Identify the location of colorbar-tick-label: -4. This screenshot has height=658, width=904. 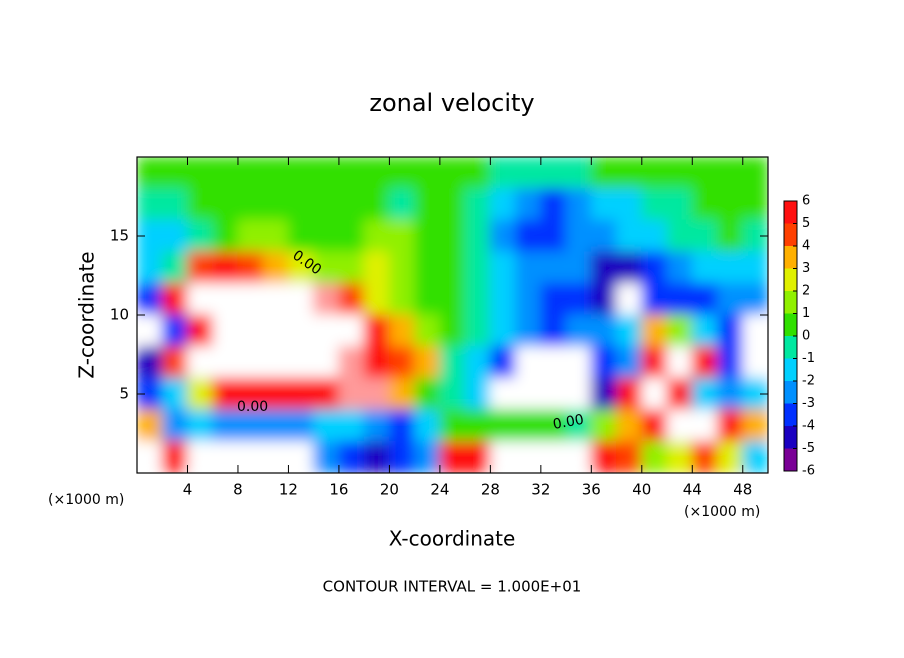
(808, 426).